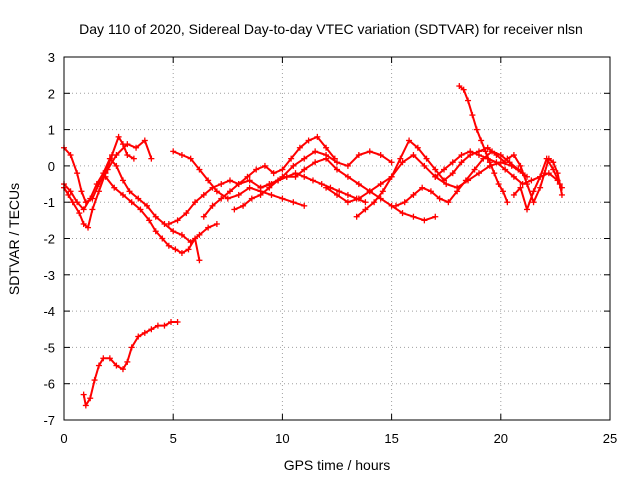 The image size is (640, 480). What do you see at coordinates (14, 239) in the screenshot?
I see `y-axis-title: SDTVAR / TECUs` at bounding box center [14, 239].